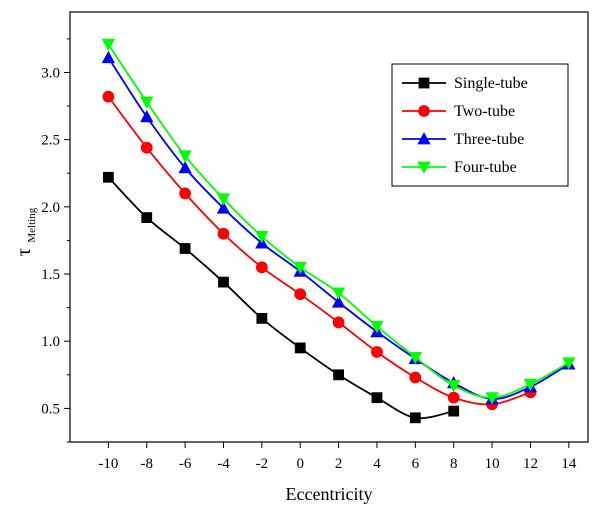 This screenshot has width=595, height=505. Describe the element at coordinates (50, 141) in the screenshot. I see `y-tick-label: 2.5` at that location.